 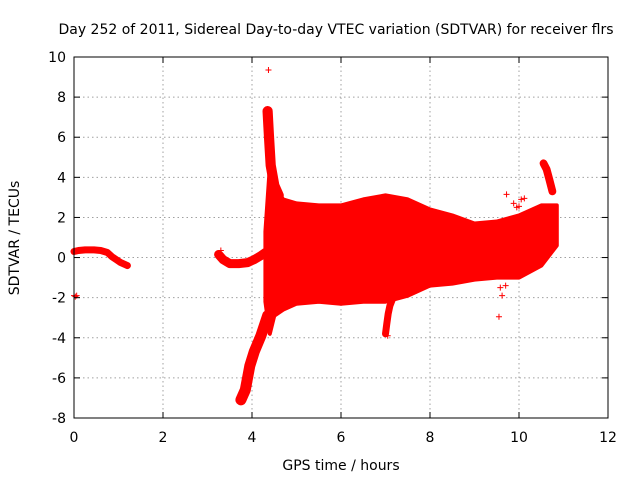 I want to click on y-tick-label: -8, so click(x=59, y=419).